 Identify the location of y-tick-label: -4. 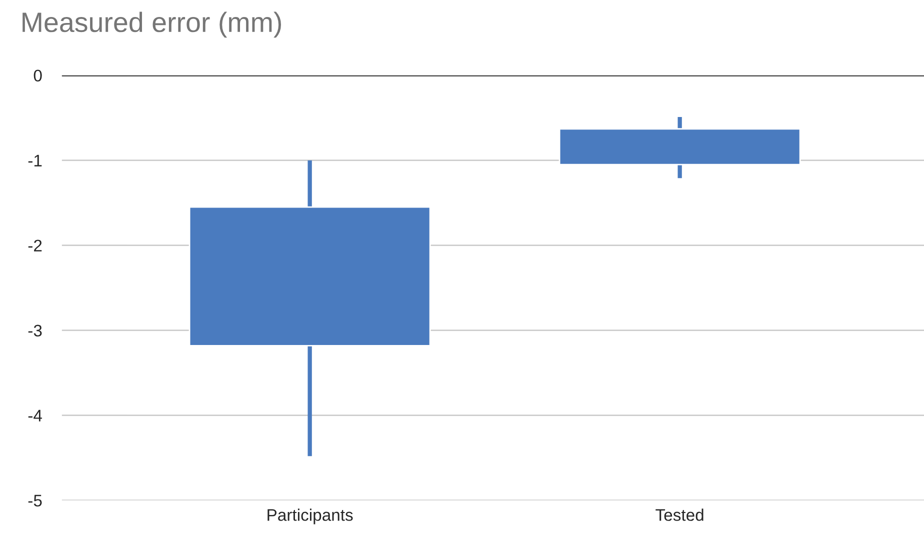
(35, 416).